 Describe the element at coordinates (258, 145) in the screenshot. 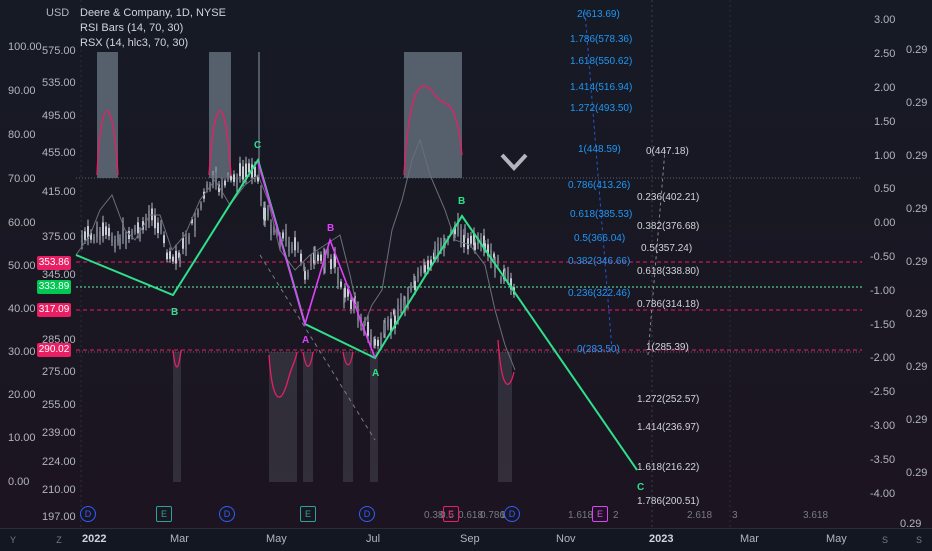

I see `wave-label: C` at that location.